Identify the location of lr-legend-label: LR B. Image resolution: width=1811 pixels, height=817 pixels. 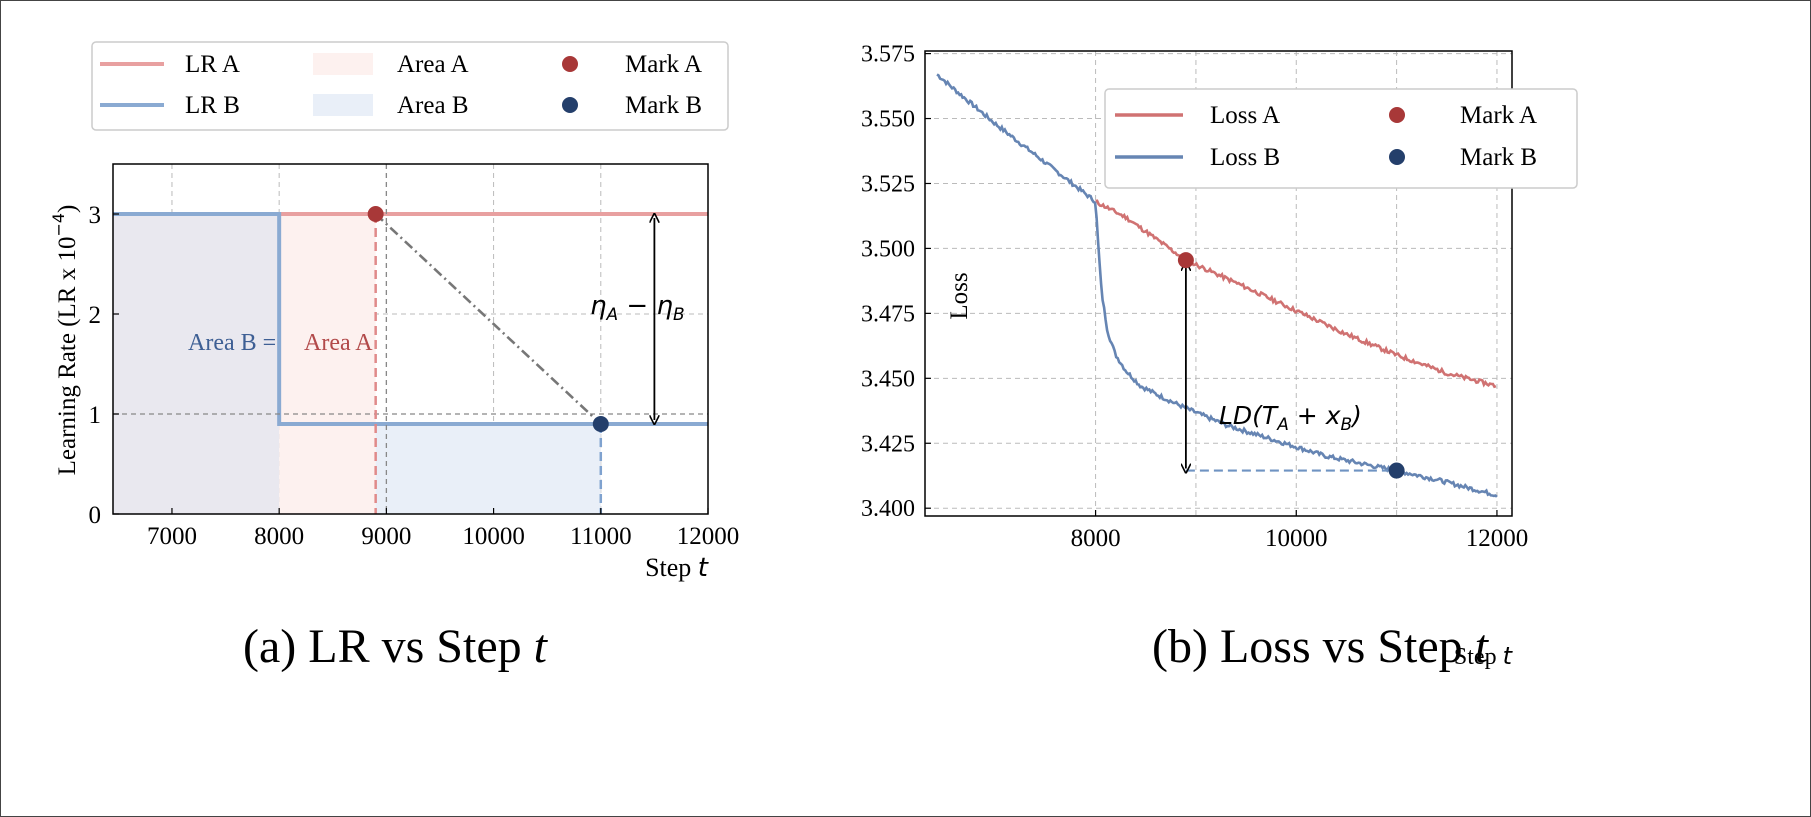
(212, 105).